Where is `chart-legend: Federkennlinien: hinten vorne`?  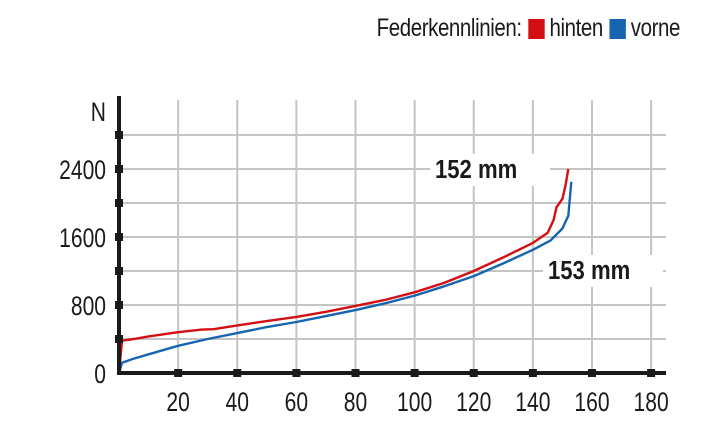
chart-legend: Federkennlinien: hinten vorne is located at coordinates (528, 28).